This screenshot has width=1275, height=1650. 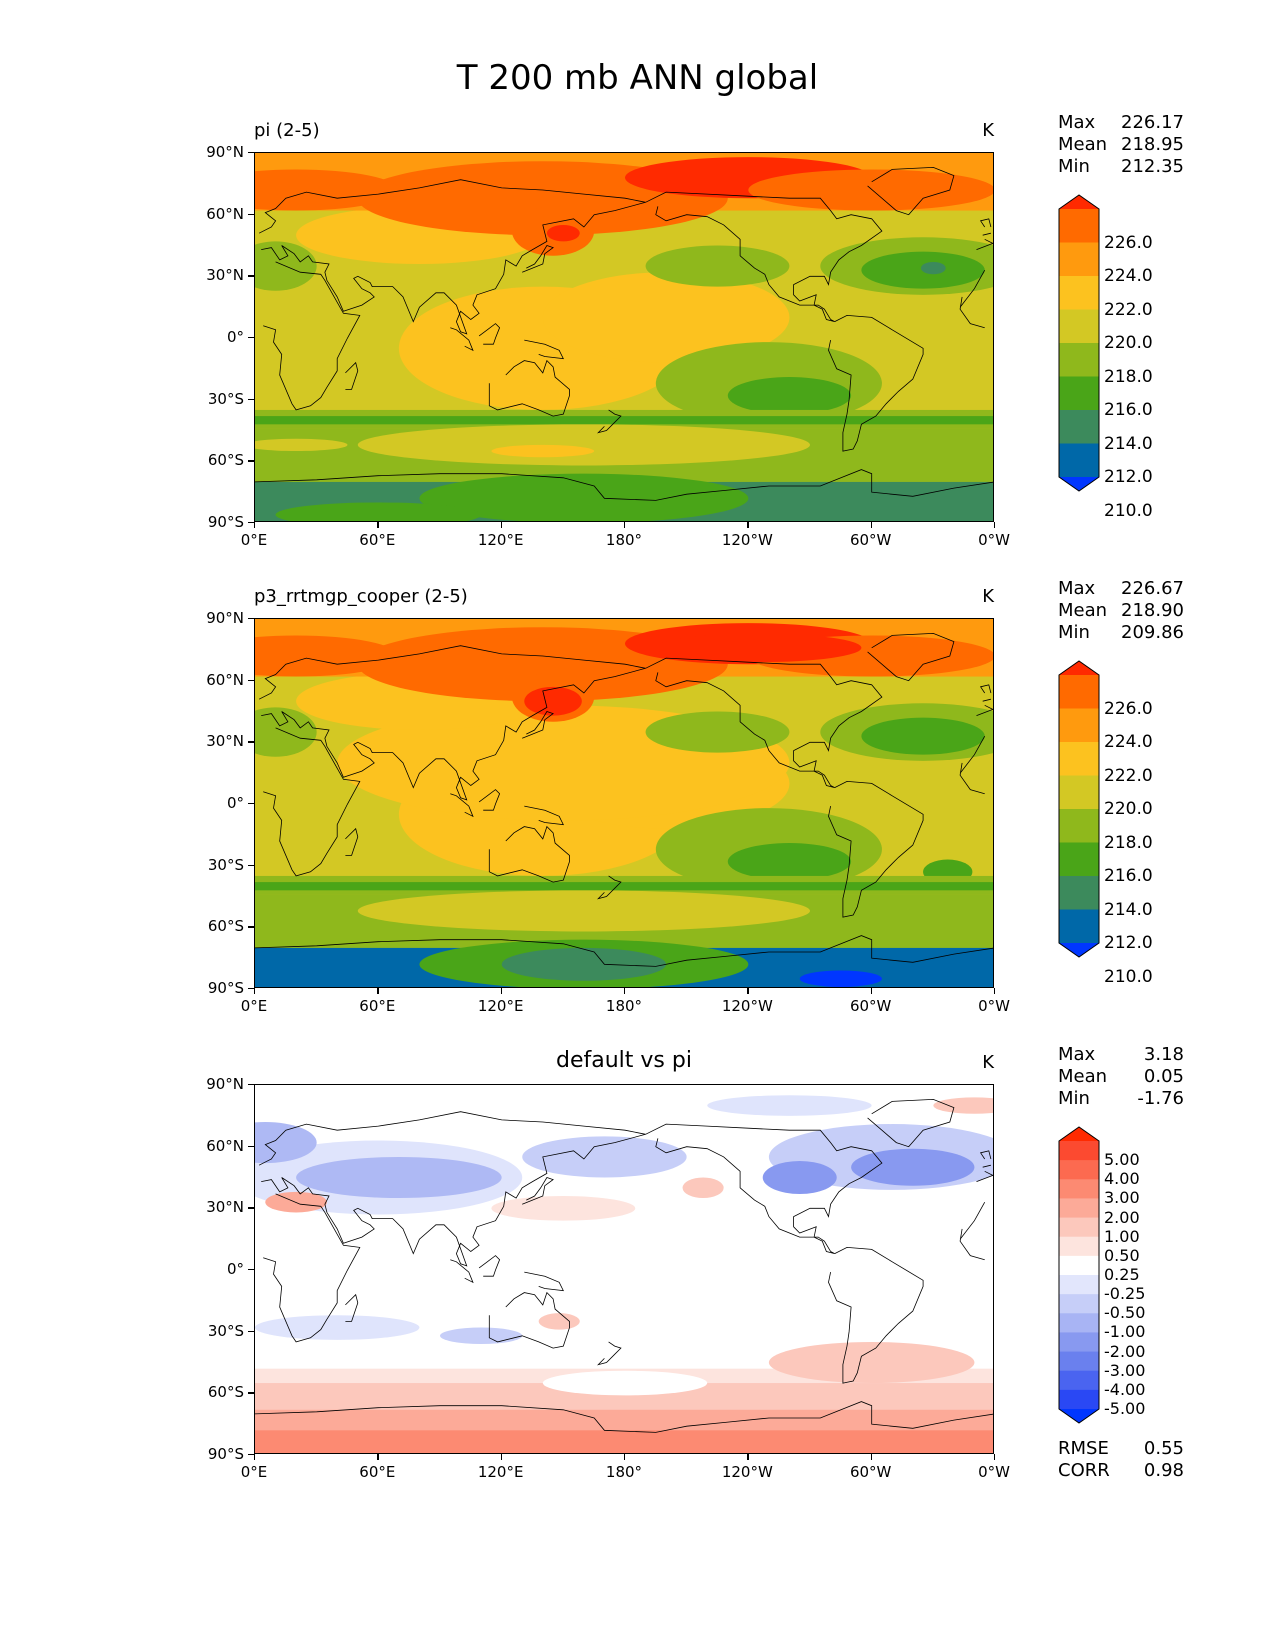 What do you see at coordinates (286, 1143) in the screenshot?
I see `field-europe-neg` at bounding box center [286, 1143].